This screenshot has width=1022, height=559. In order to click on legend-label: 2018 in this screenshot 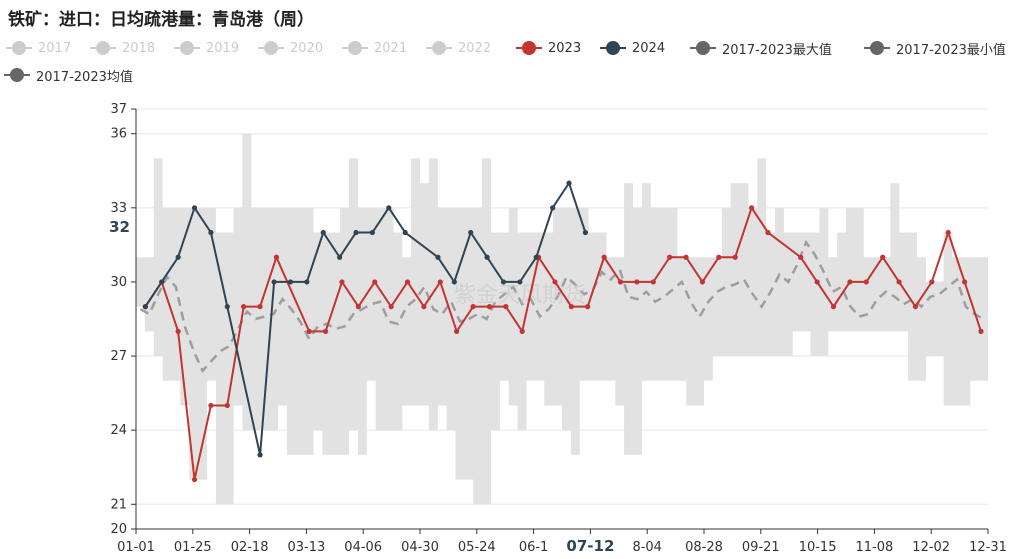, I will do `click(139, 48)`.